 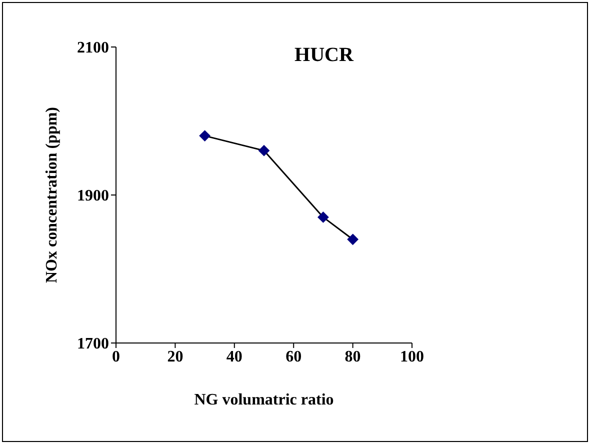 I want to click on y-tick-label: 2100, so click(x=93, y=48).